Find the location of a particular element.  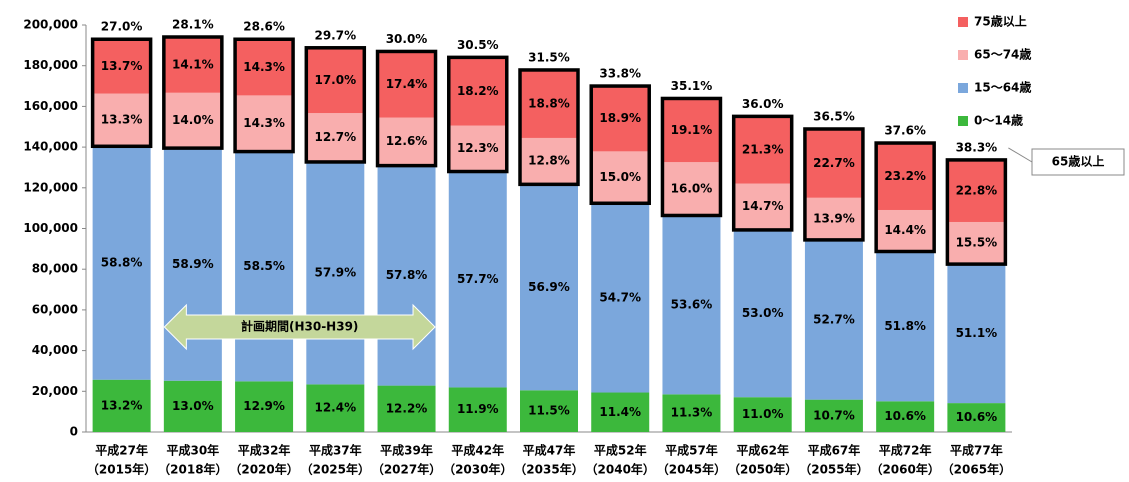

segment-label: 13.3% is located at coordinates (122, 119).